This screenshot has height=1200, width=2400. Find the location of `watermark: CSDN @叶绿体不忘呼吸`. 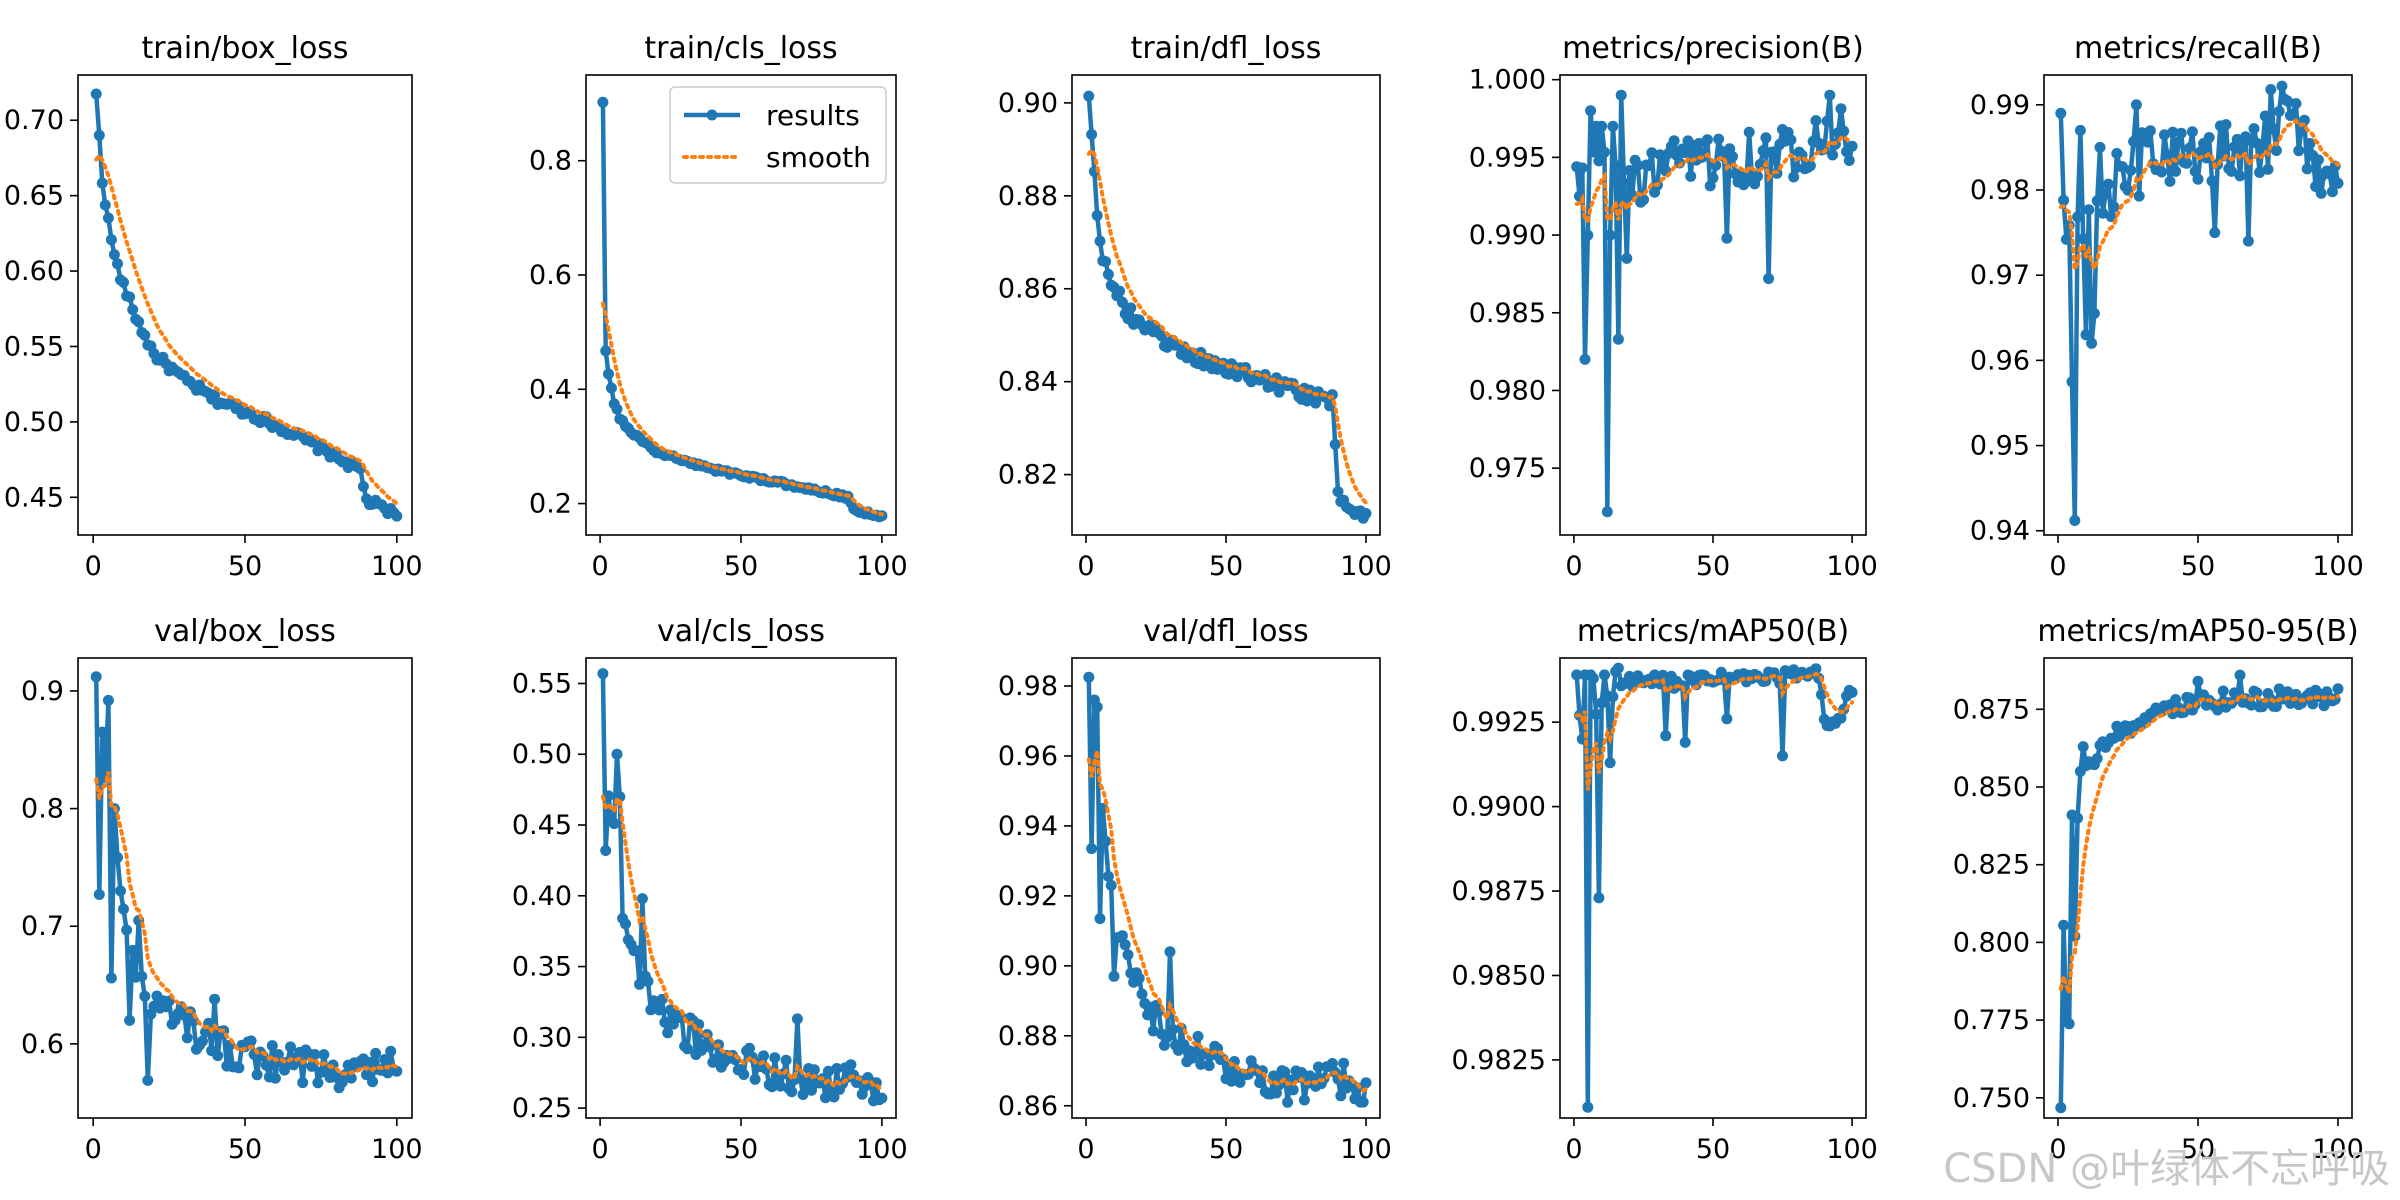

watermark: CSDN @叶绿体不忘呼吸 is located at coordinates (2166, 1169).